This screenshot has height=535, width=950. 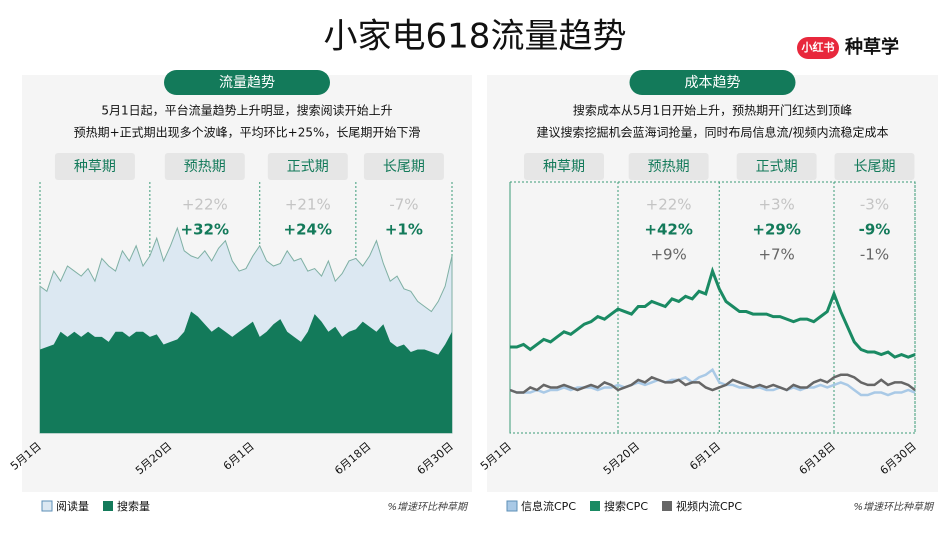 I want to click on phase-stat: -9%, so click(x=875, y=230).